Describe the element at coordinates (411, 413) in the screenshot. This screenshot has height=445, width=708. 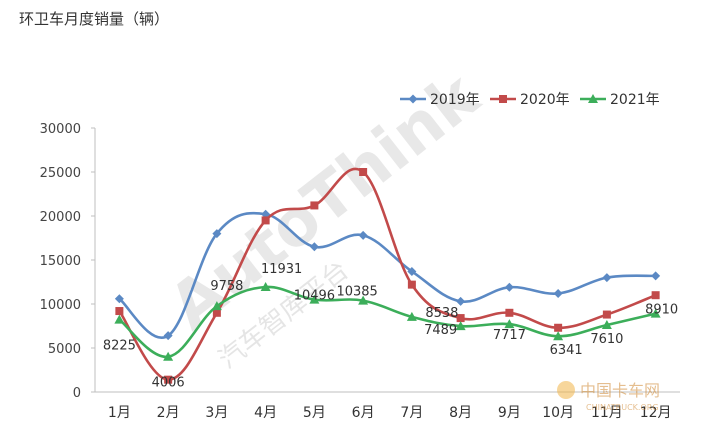
I see `x-tick-label: 7月` at that location.